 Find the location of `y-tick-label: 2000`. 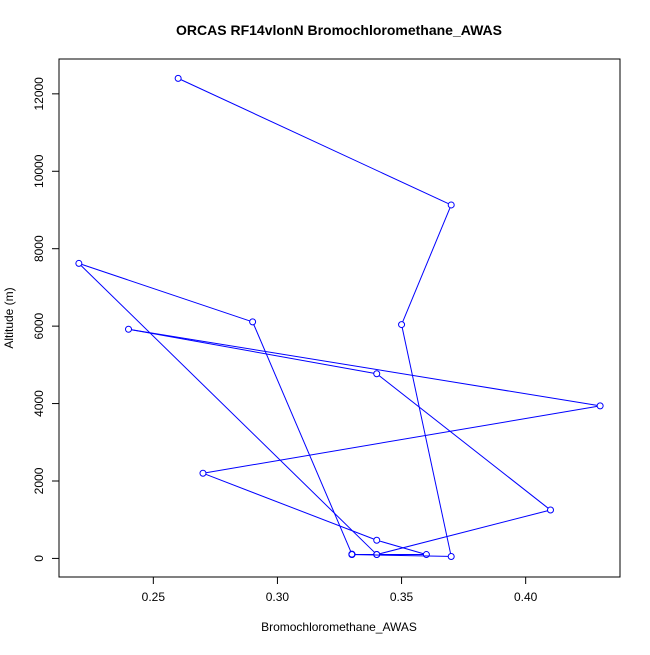

y-tick-label: 2000 is located at coordinates (39, 480).